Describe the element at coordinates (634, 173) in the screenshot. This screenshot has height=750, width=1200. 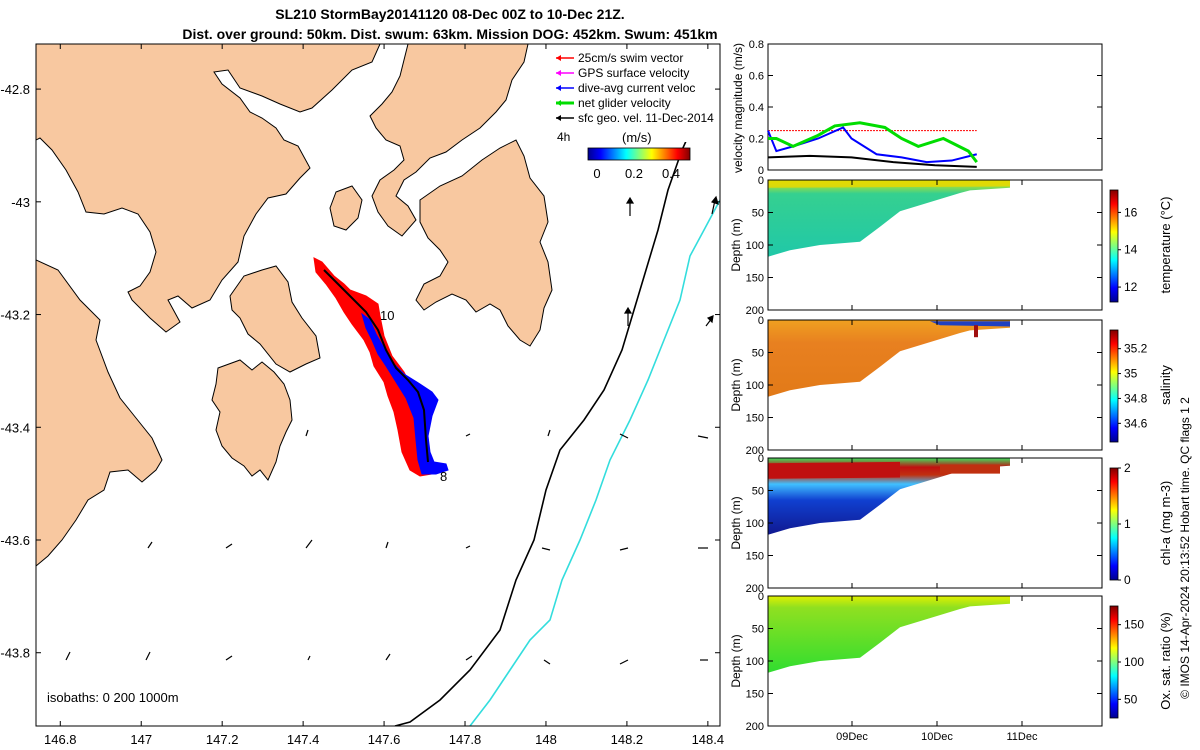
I see `colorbar-tick: 0.2` at that location.